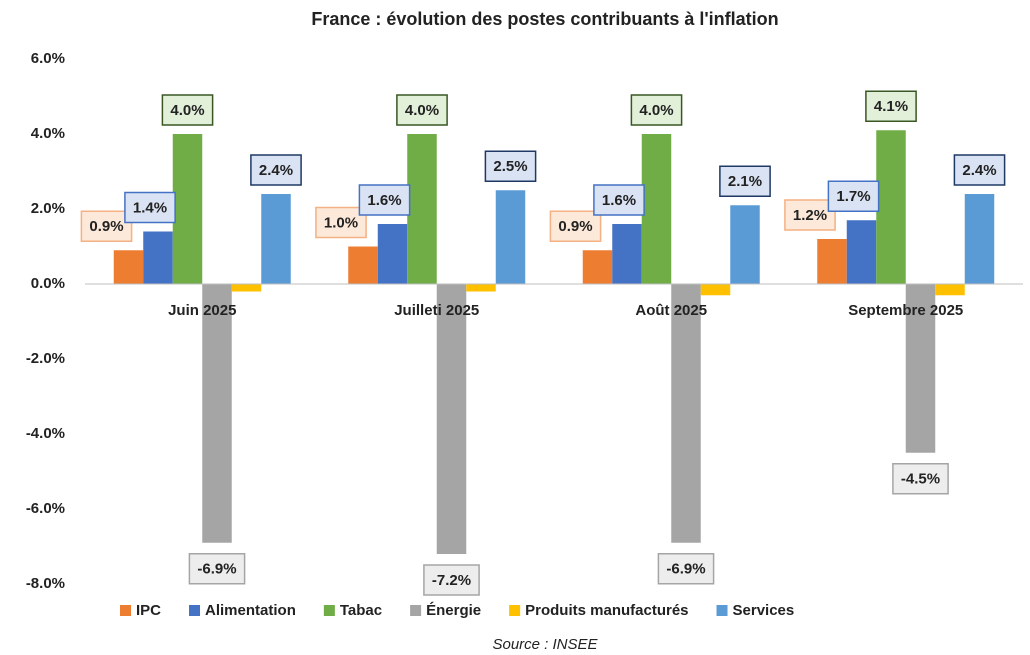 This screenshot has width=1030, height=655. I want to click on data-label: 1.0%, so click(341, 222).